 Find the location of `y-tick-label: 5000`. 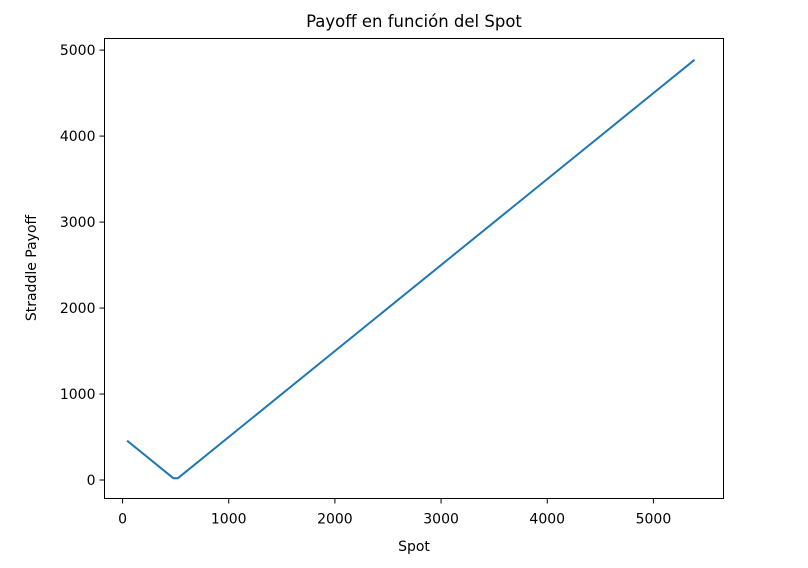

y-tick-label: 5000 is located at coordinates (78, 51).